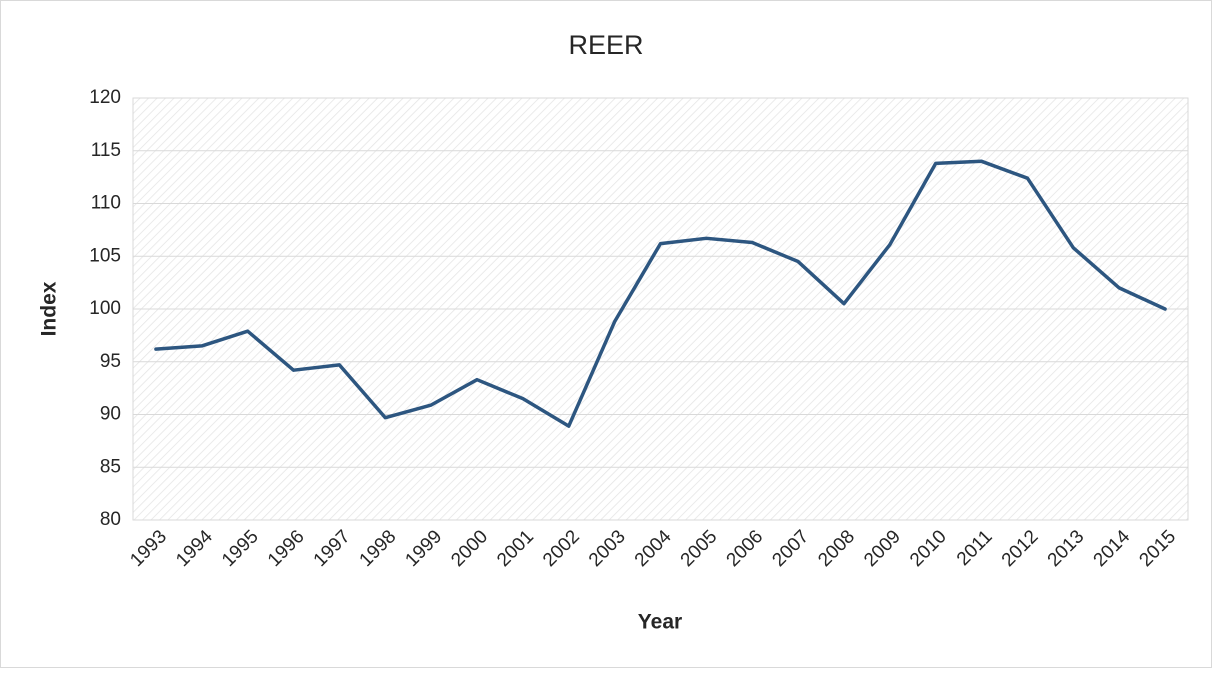  I want to click on y-tick-label: 100, so click(105, 308).